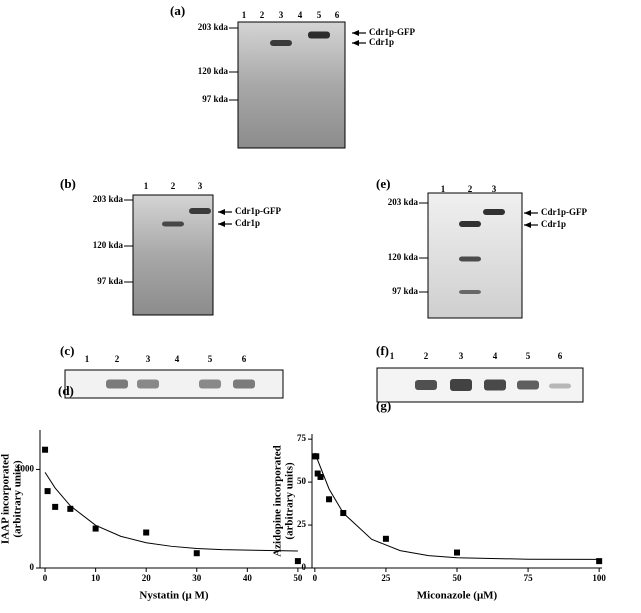 Image resolution: width=641 pixels, height=613 pixels. I want to click on y-axis-label: Azidopine incorporated, so click(278, 501).